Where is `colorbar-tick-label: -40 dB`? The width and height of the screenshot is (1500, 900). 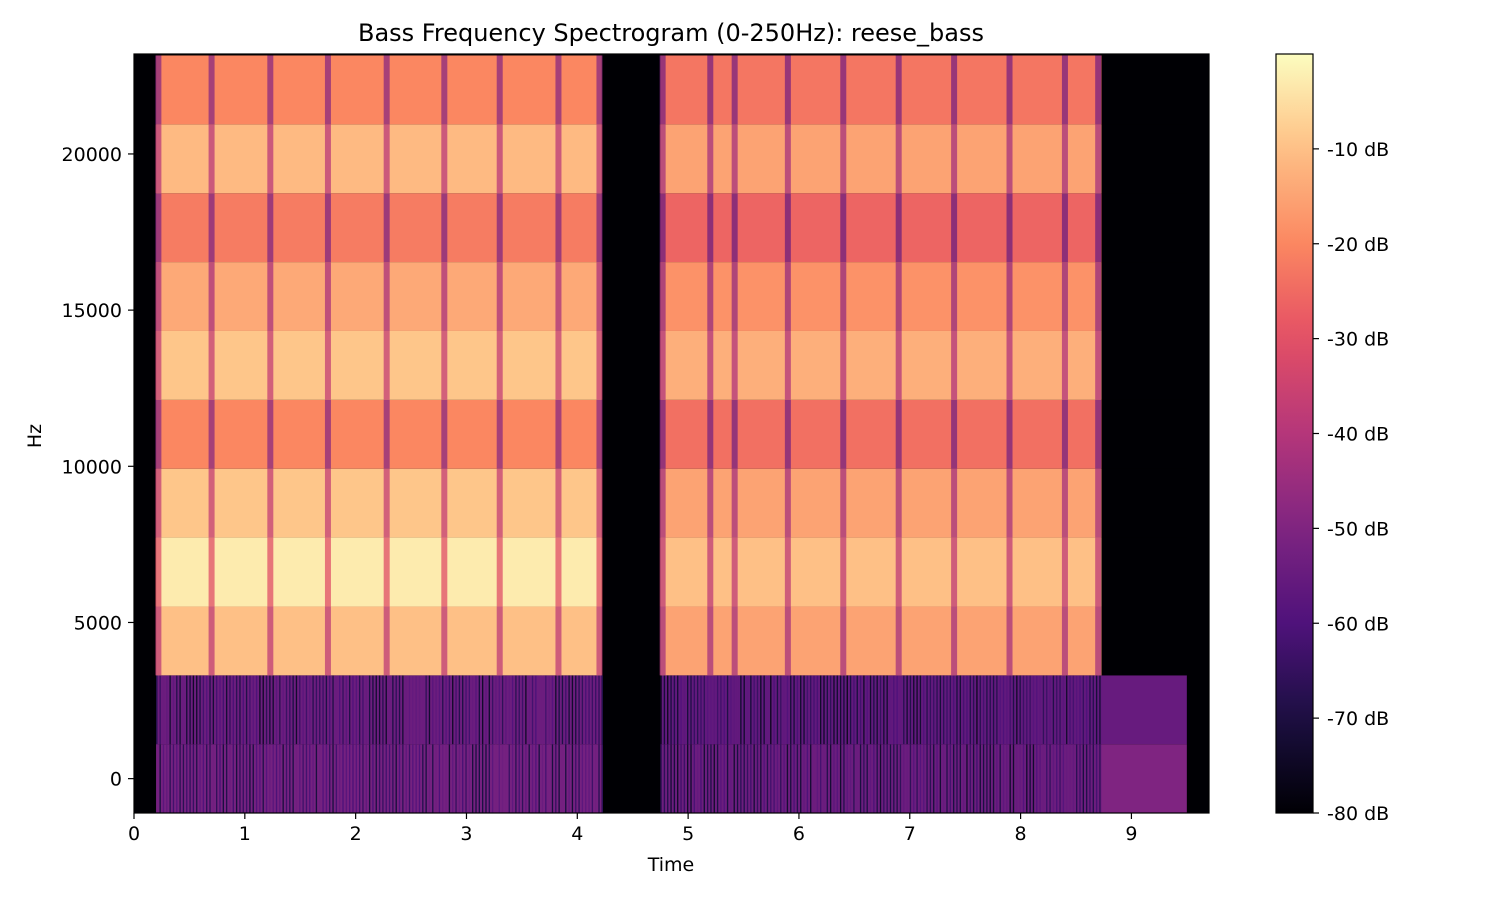 colorbar-tick-label: -40 dB is located at coordinates (1358, 435).